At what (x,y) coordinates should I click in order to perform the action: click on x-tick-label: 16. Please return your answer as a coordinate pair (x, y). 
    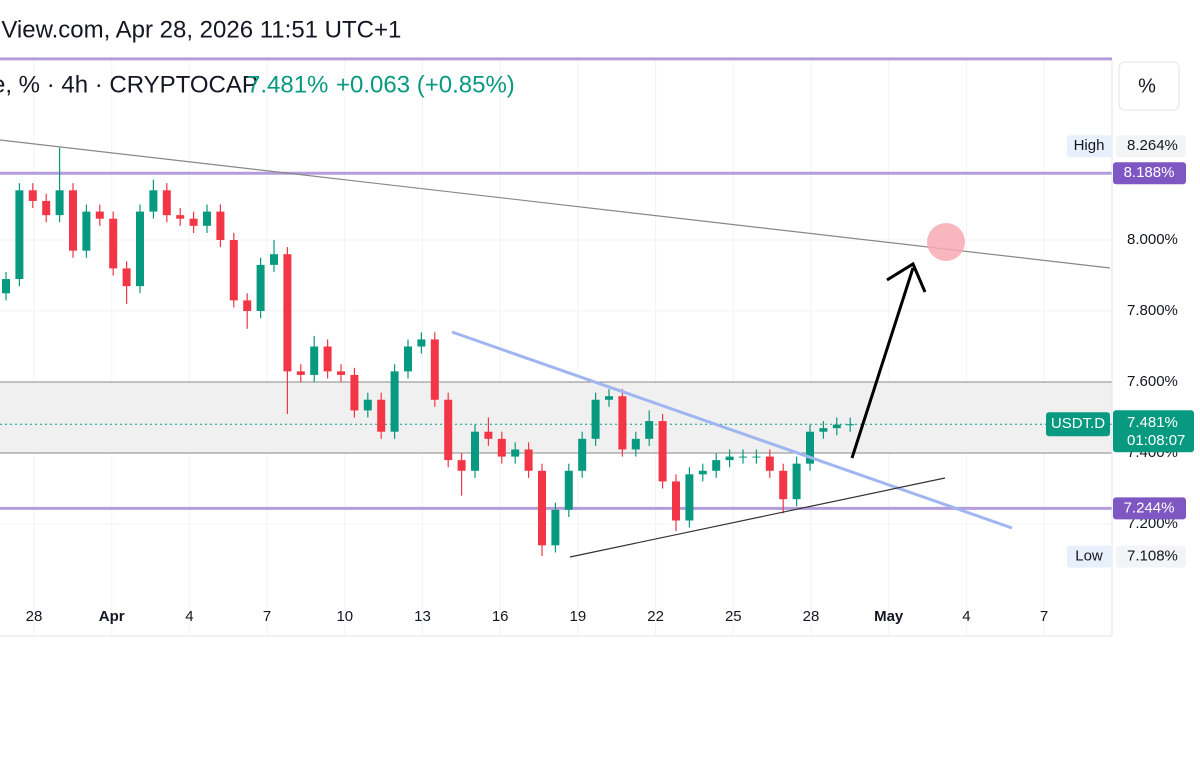
    Looking at the image, I should click on (500, 616).